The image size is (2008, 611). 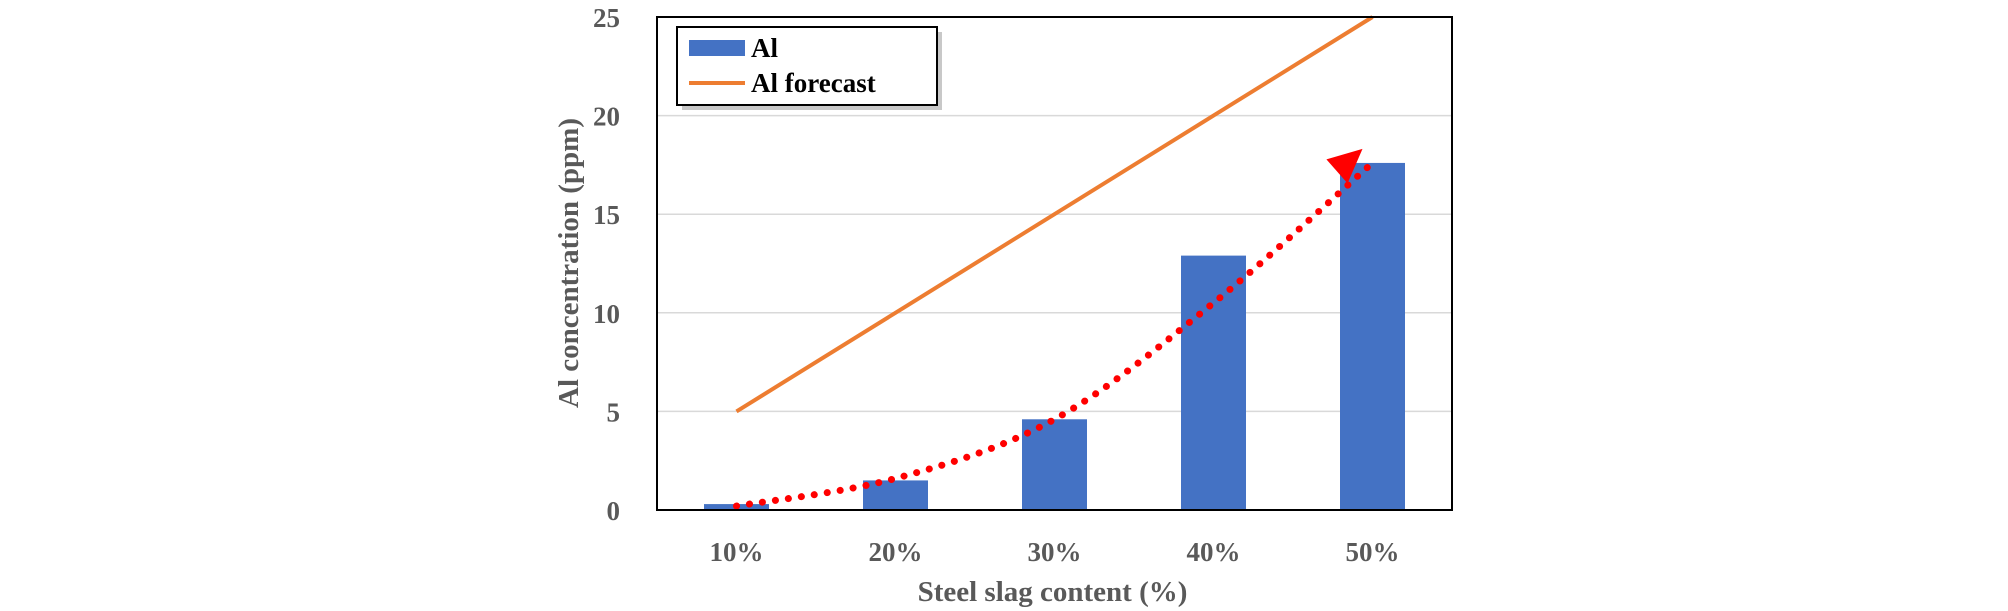 I want to click on x-axis-ticks: 10% 20% 30% 40% 50%, so click(x=1055, y=552).